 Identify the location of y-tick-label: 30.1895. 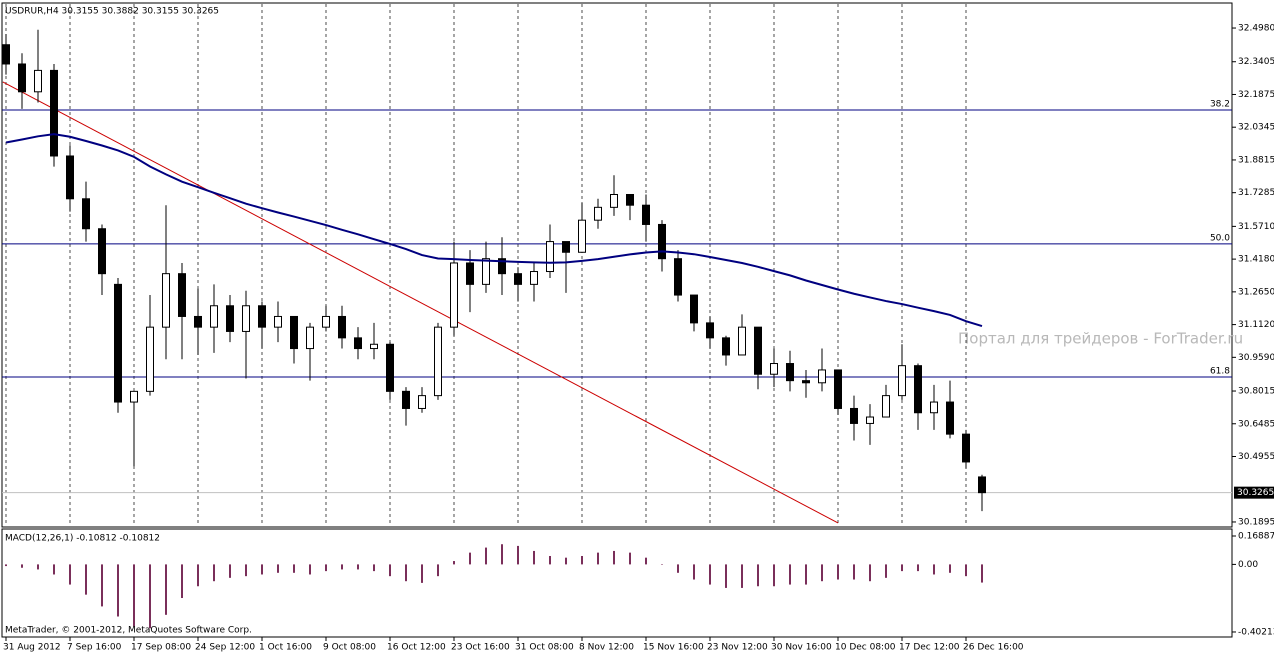
(1256, 522).